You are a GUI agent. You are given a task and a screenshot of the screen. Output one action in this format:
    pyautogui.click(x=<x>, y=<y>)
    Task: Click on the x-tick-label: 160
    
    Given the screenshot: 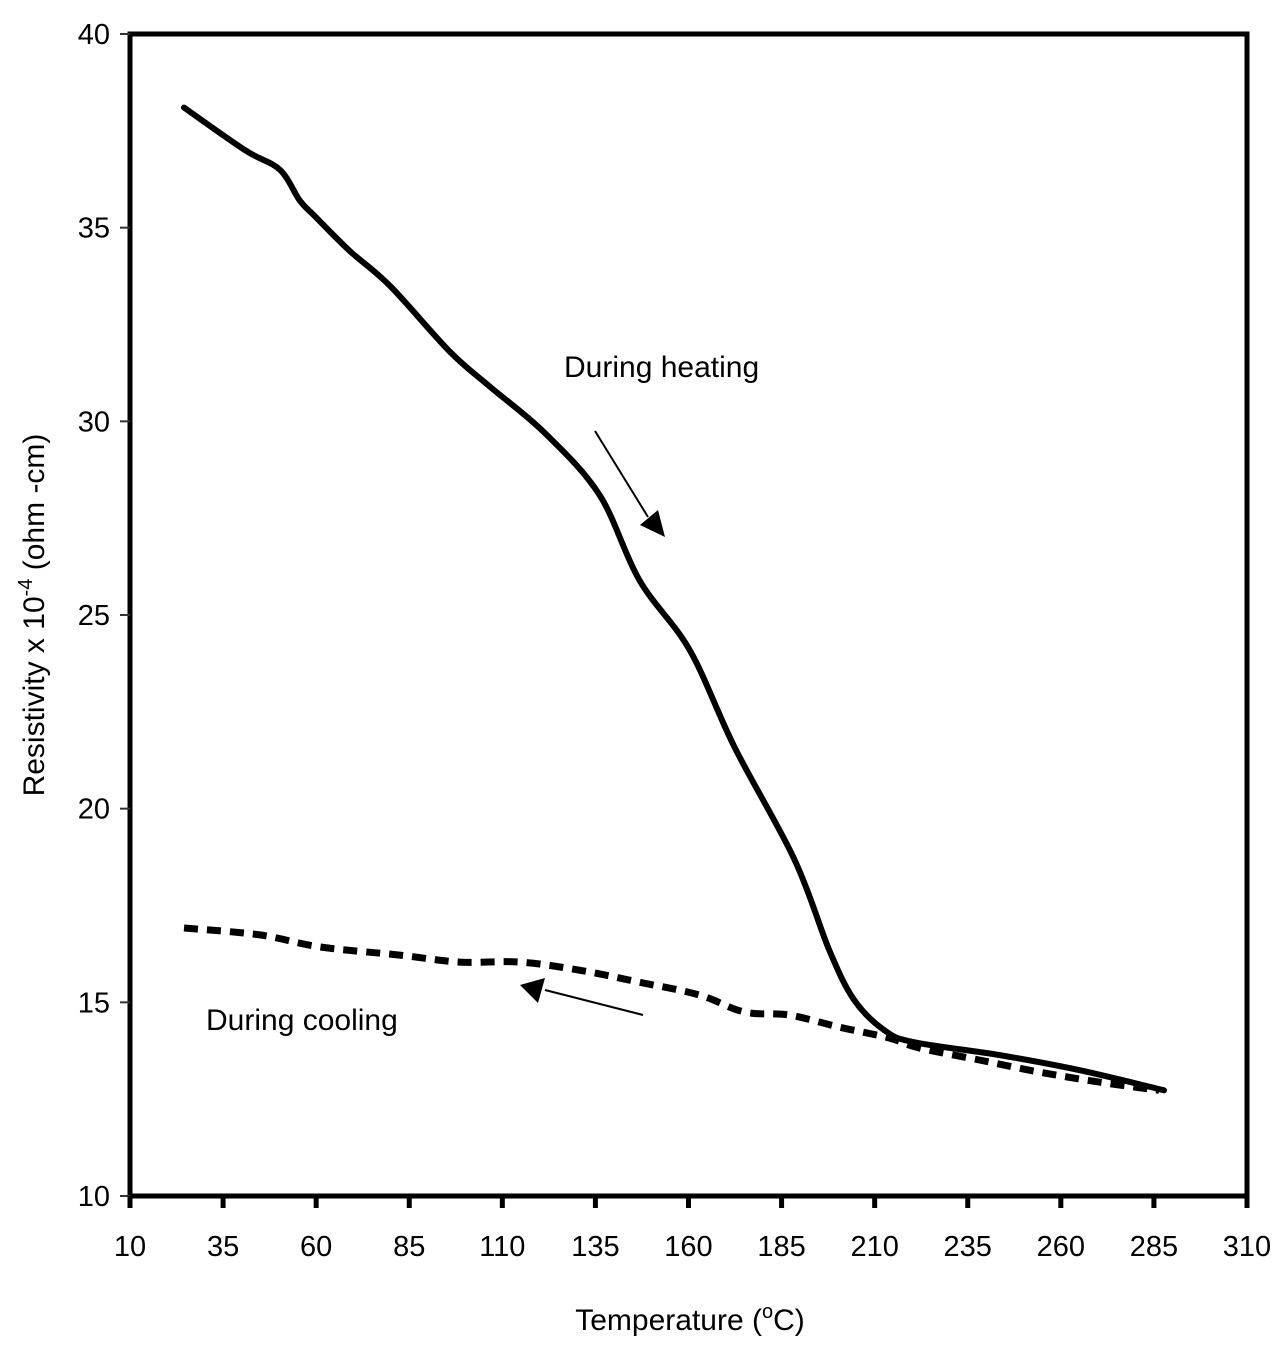 What is the action you would take?
    pyautogui.click(x=688, y=1247)
    